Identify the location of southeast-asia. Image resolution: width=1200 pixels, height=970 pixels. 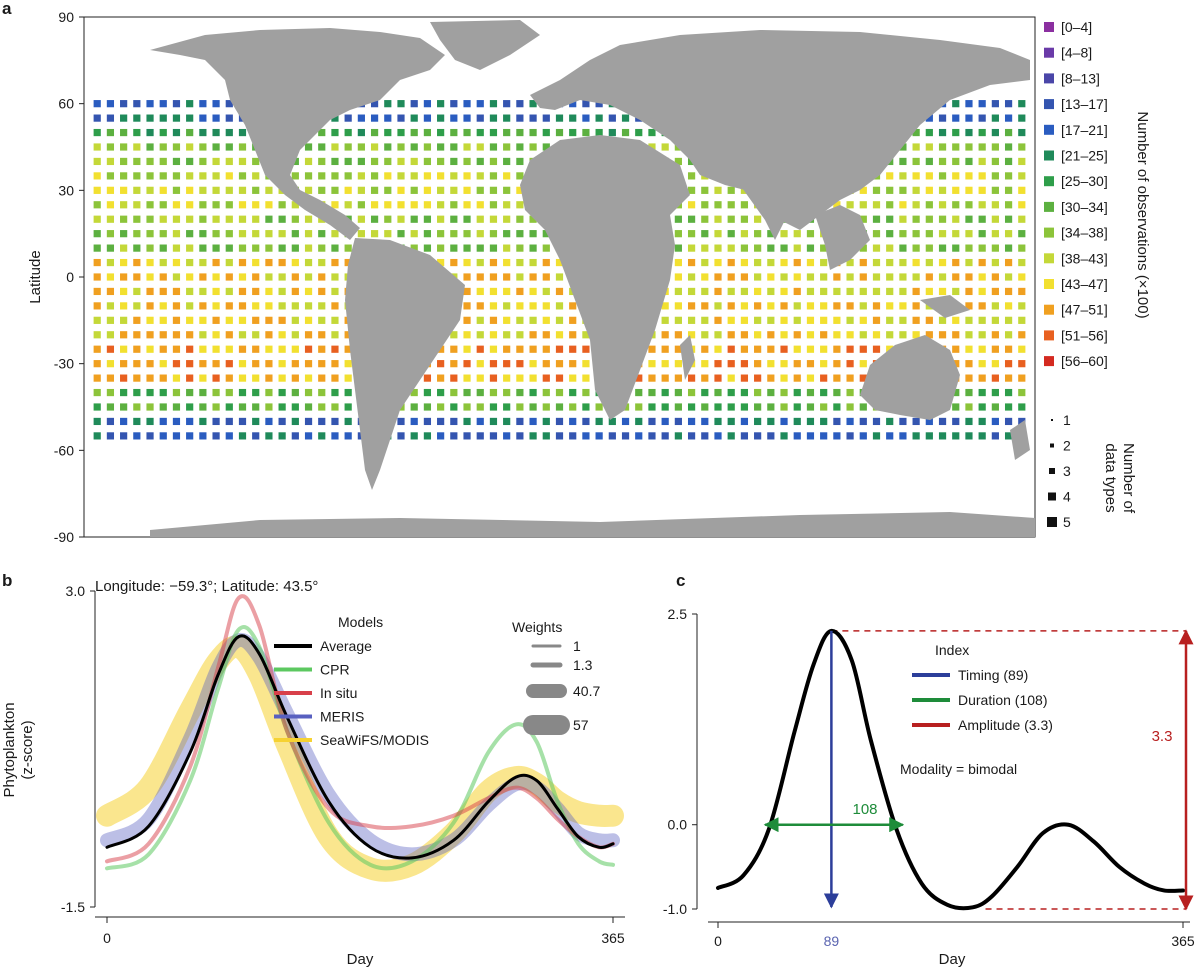
(842, 237).